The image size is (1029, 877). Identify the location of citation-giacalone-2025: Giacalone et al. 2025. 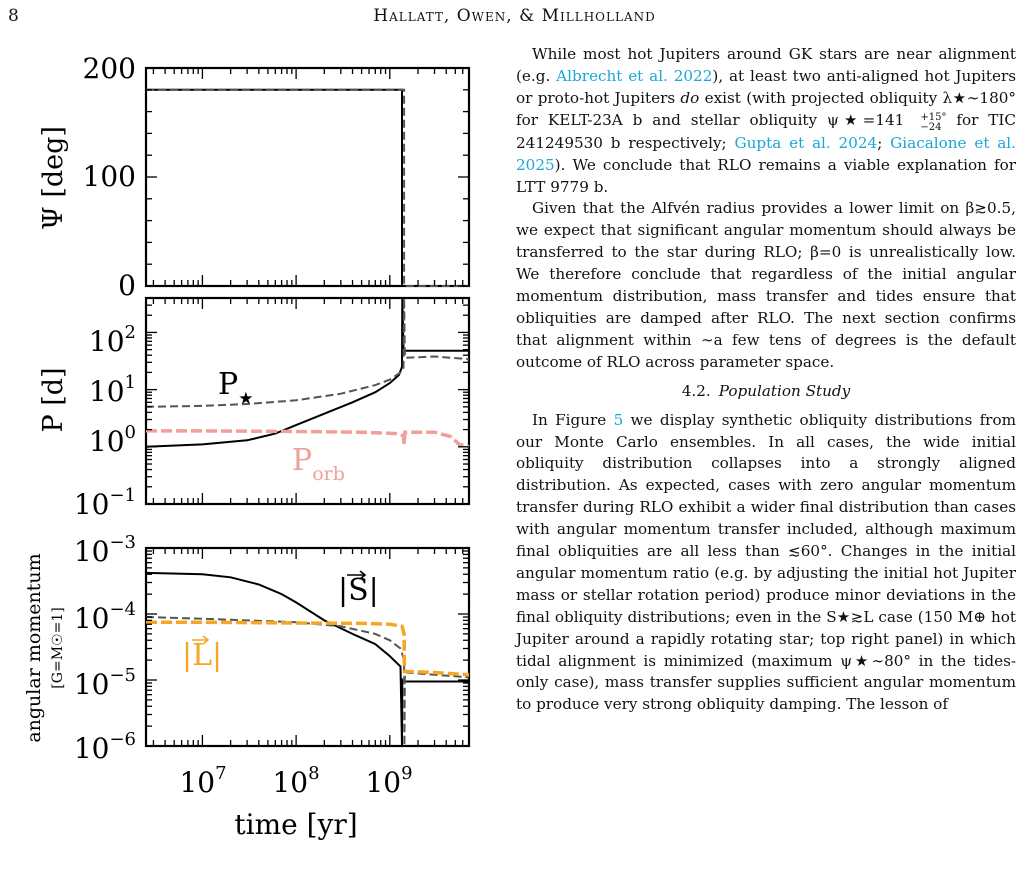
(766, 153).